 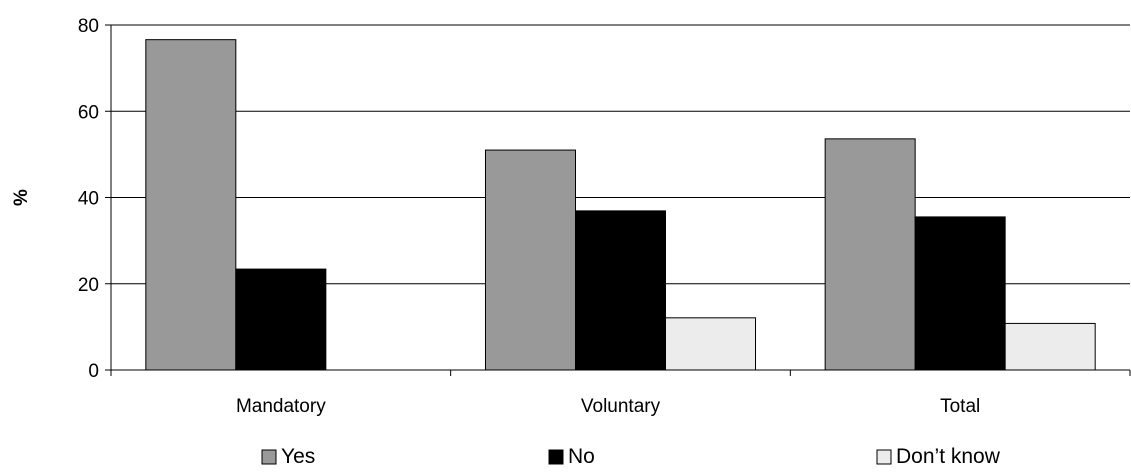 What do you see at coordinates (281, 406) in the screenshot?
I see `x-category-label: Mandatory` at bounding box center [281, 406].